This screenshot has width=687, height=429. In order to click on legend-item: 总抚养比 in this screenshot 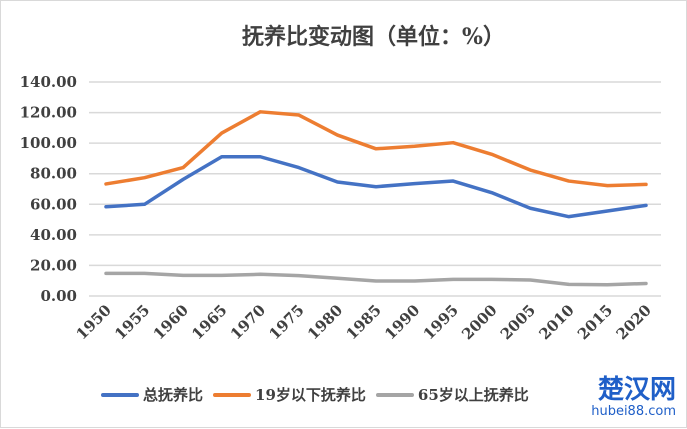, I will do `click(152, 394)`.